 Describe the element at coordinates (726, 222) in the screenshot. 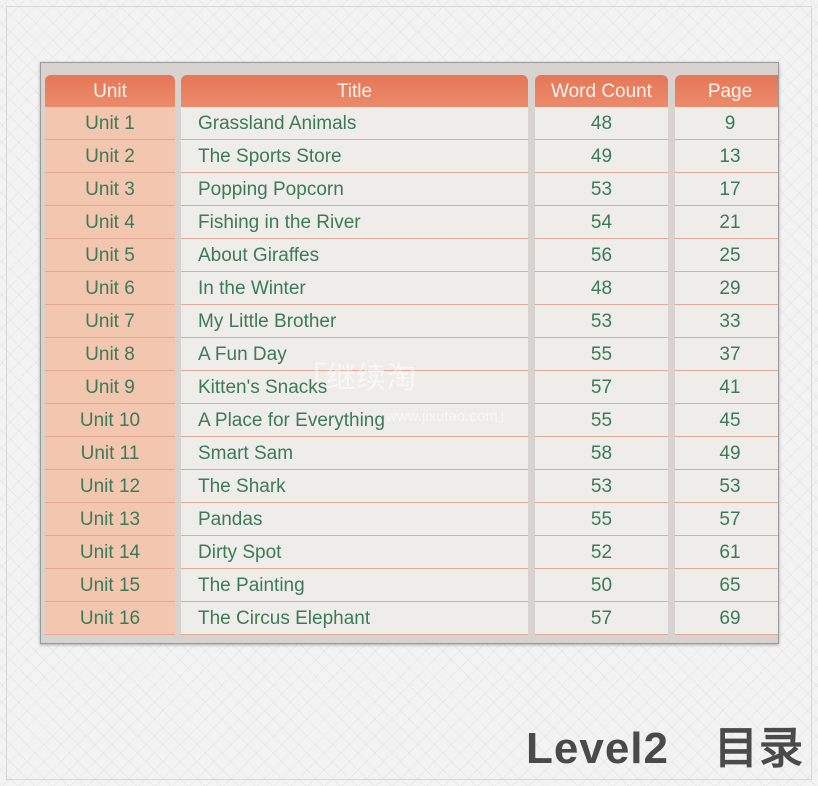

I see `cell-page: 21` at that location.